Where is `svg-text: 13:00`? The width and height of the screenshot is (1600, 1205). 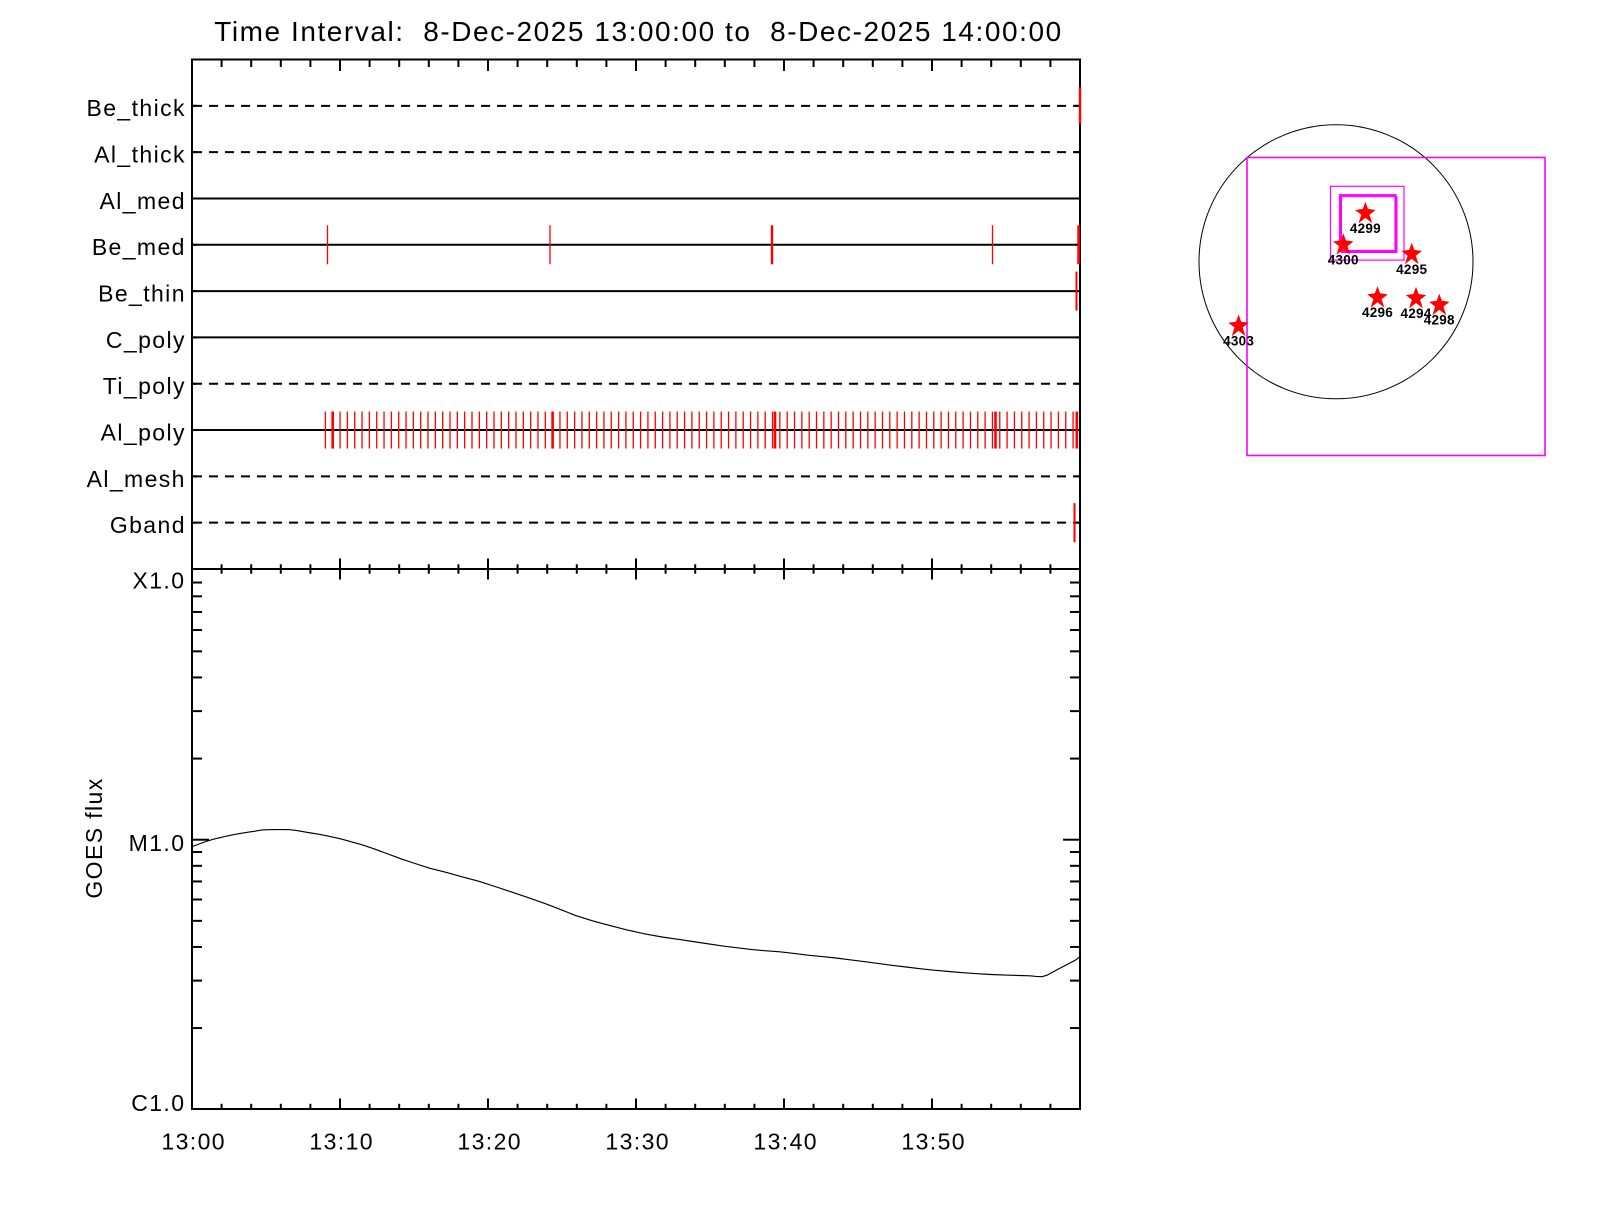
svg-text: 13:00 is located at coordinates (193, 1142).